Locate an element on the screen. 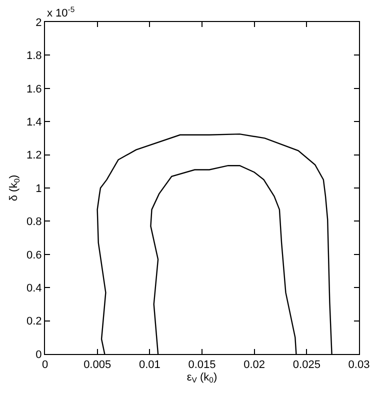 Image resolution: width=382 pixels, height=393 pixels. y-tick-label: 0.8 is located at coordinates (34, 222).